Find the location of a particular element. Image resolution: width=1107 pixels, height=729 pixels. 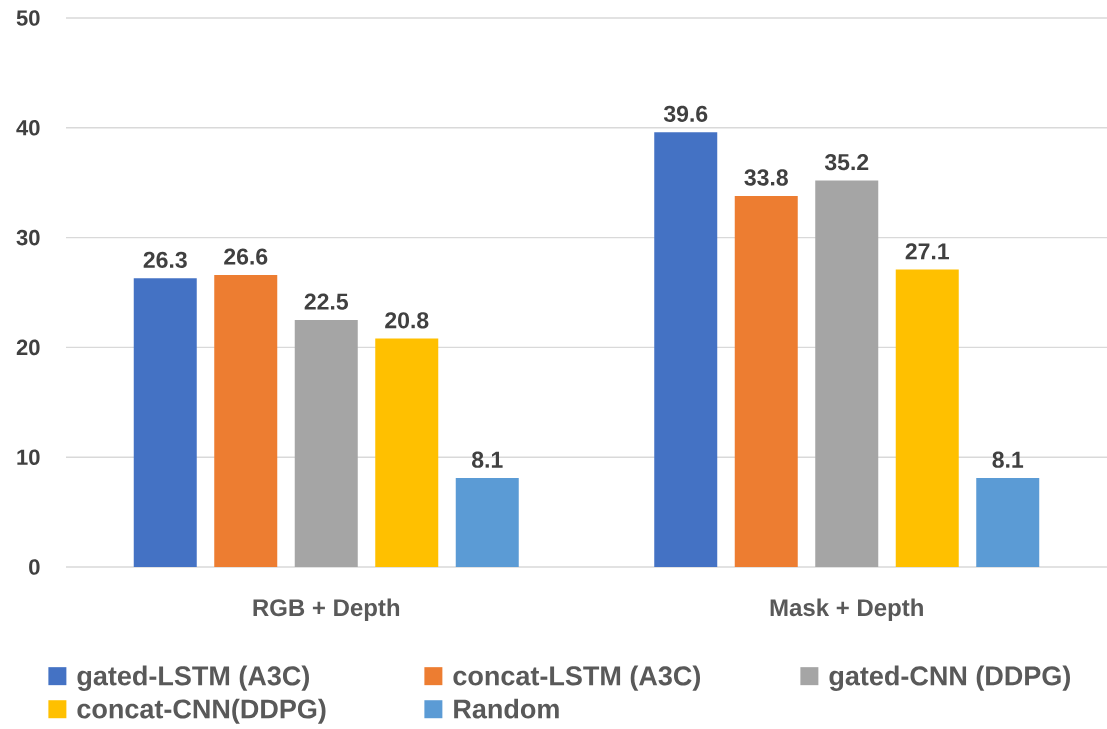

x-tick-label: Mask + Depth is located at coordinates (846, 609).